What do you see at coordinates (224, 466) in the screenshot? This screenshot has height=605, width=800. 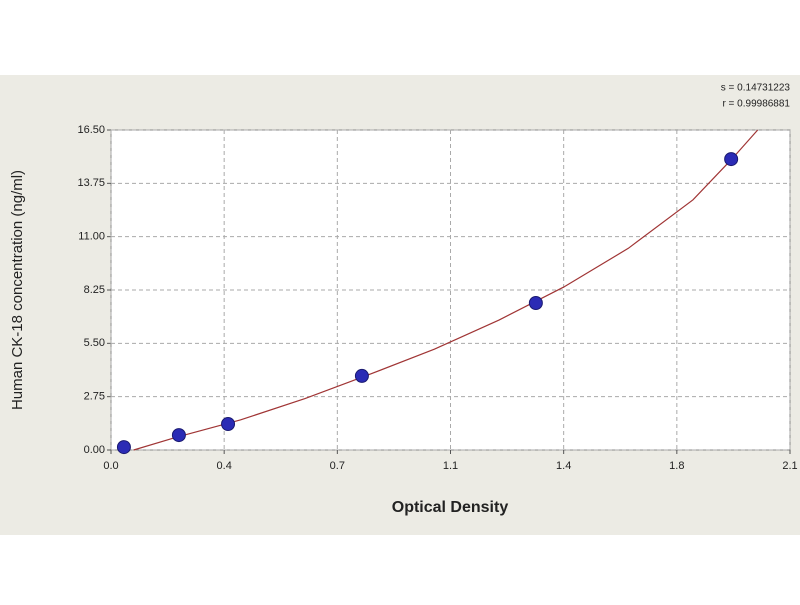 I see `x-tick-label: 0.4` at bounding box center [224, 466].